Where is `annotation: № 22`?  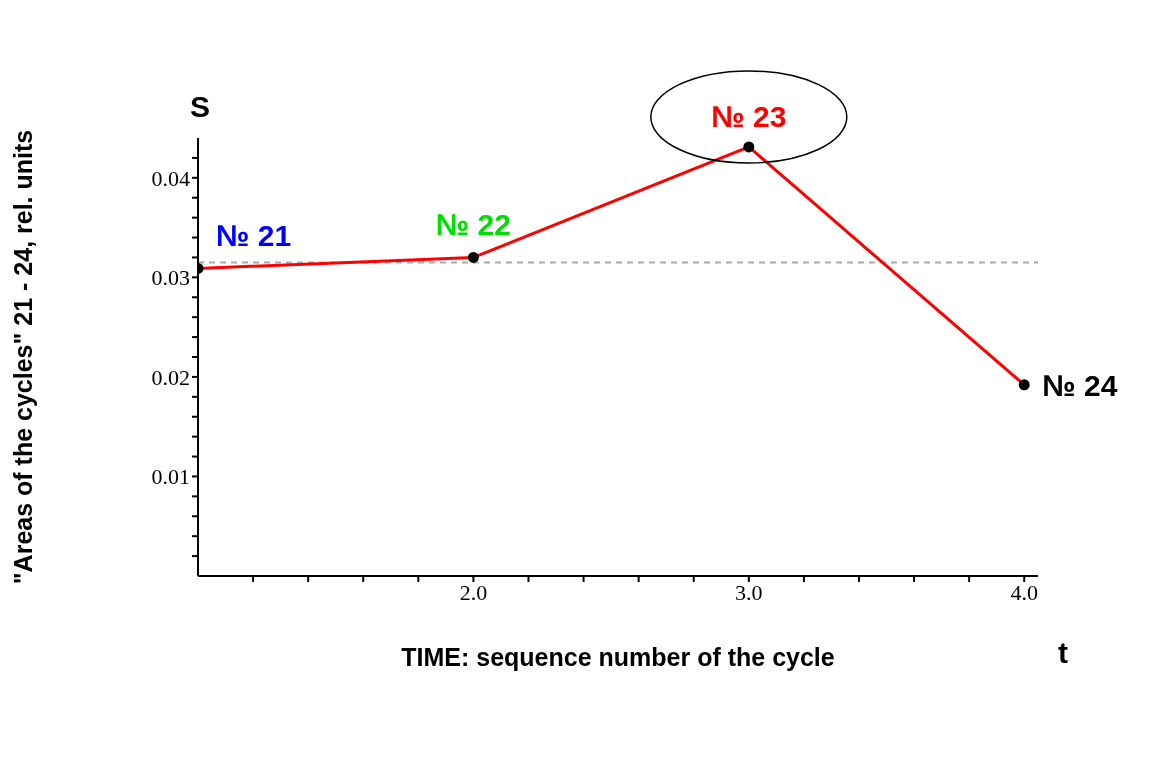 annotation: № 22 is located at coordinates (473, 225).